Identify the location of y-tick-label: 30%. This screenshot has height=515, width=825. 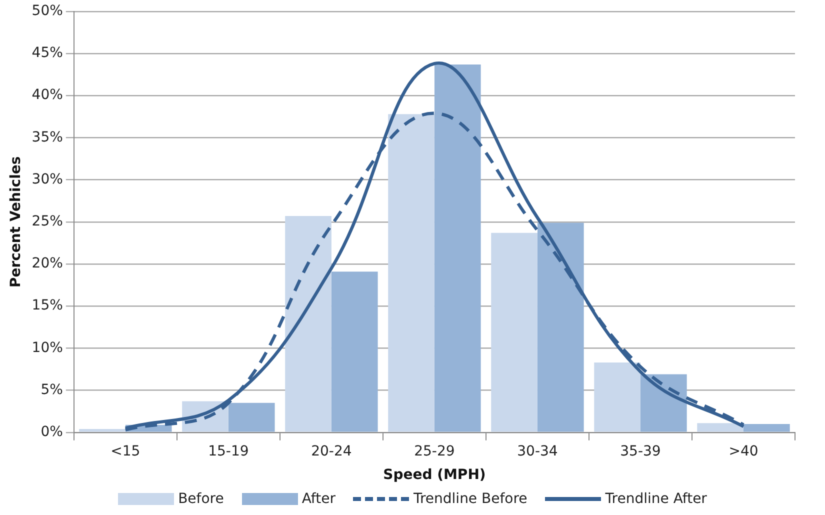
(47, 179).